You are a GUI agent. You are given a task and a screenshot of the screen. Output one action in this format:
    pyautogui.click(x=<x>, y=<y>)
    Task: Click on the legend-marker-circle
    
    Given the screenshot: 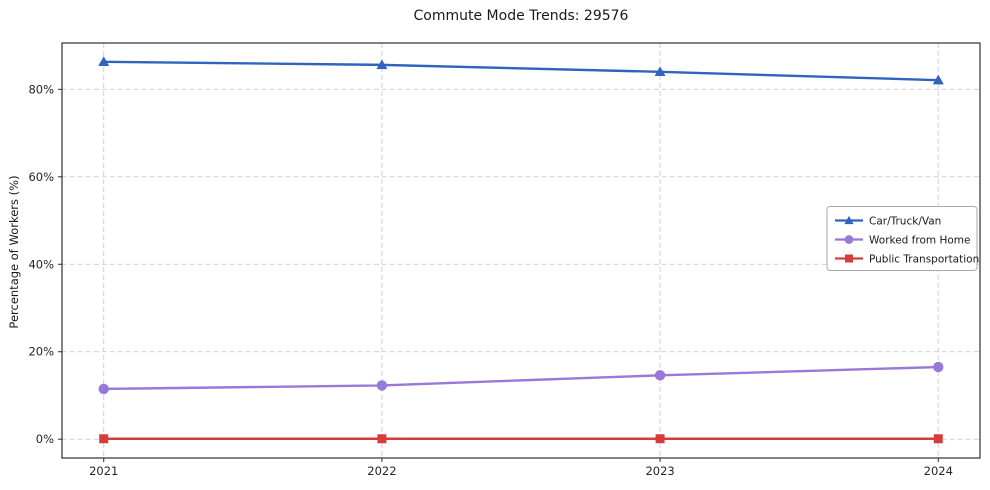 What is the action you would take?
    pyautogui.click(x=849, y=239)
    